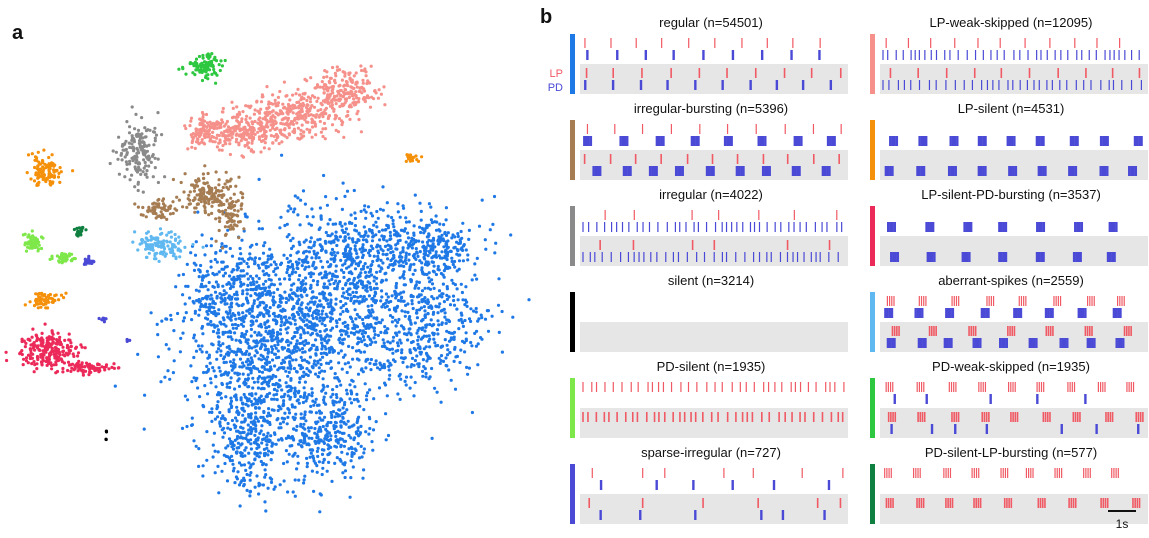  Describe the element at coordinates (711, 108) in the screenshot. I see `raster-panel-title: irregular-bursting (n=5396)` at that location.